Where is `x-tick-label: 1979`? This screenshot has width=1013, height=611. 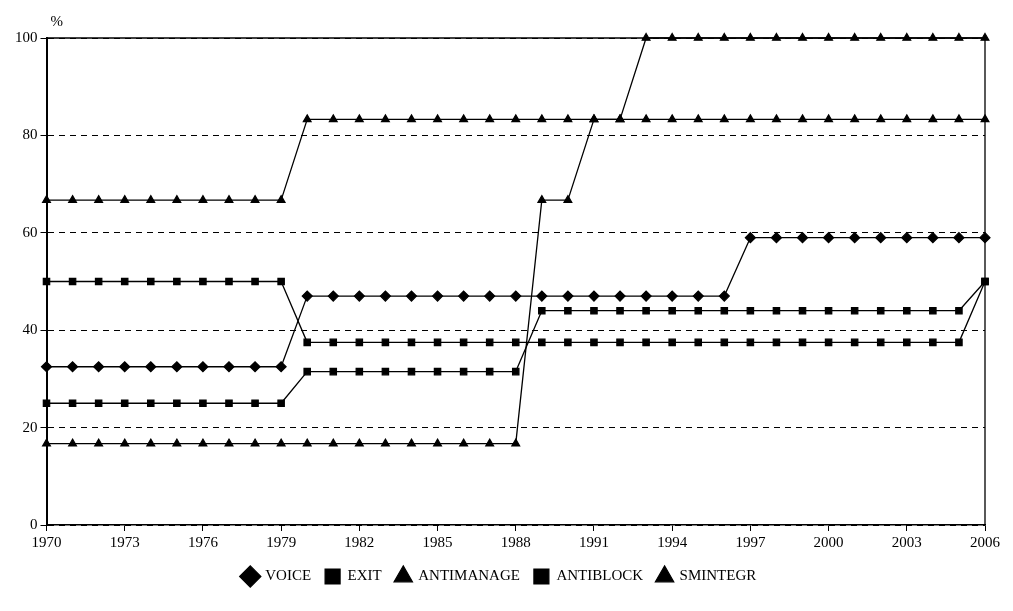
x-tick-label: 1979 is located at coordinates (281, 541).